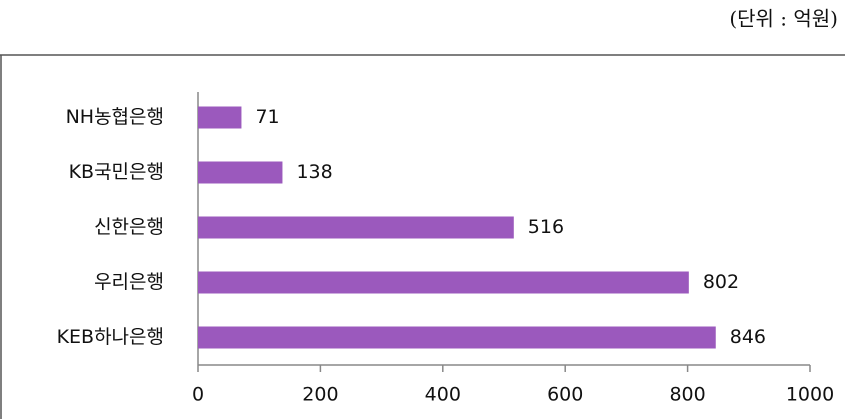  I want to click on chart-subtitle: (단위 : 억원), so click(783, 19).